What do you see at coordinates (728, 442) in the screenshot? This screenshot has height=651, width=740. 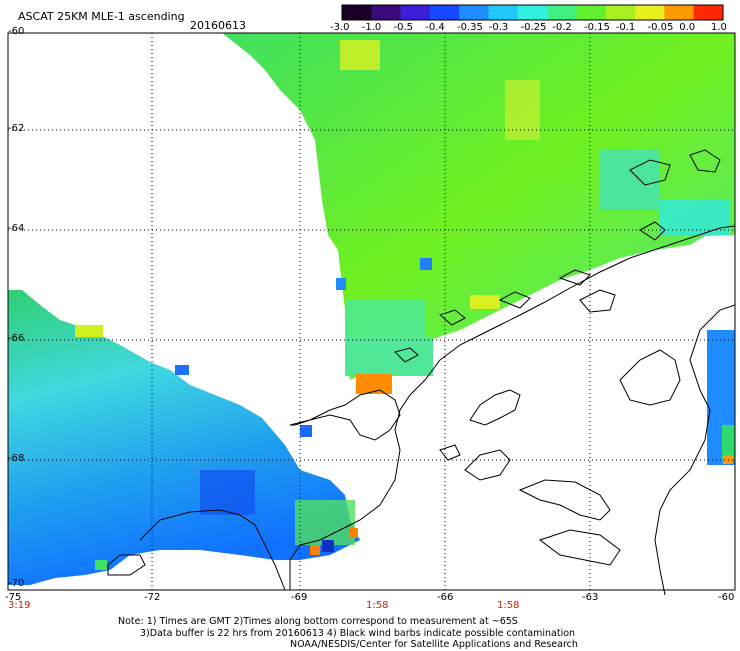 I see `swath-edge-strip` at bounding box center [728, 442].